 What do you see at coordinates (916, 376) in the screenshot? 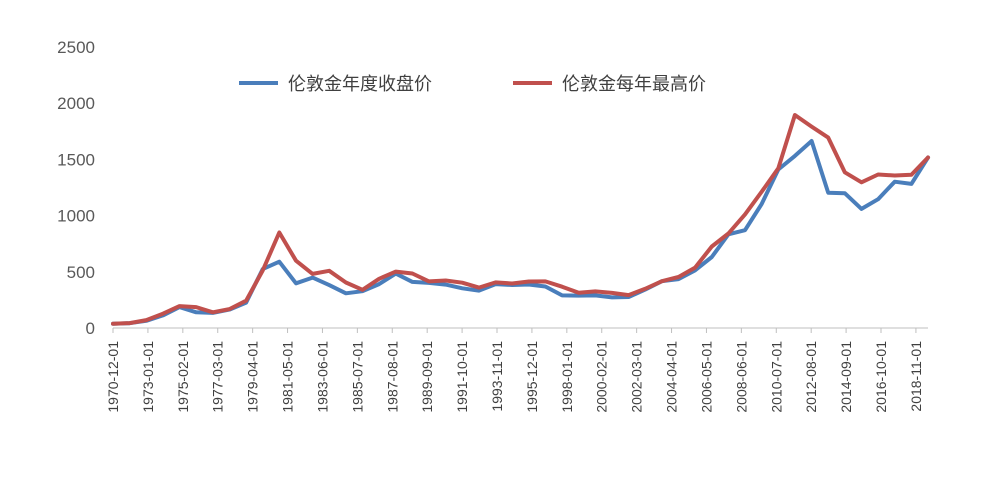
I see `x-tick-label: 2018-11-01` at bounding box center [916, 376].